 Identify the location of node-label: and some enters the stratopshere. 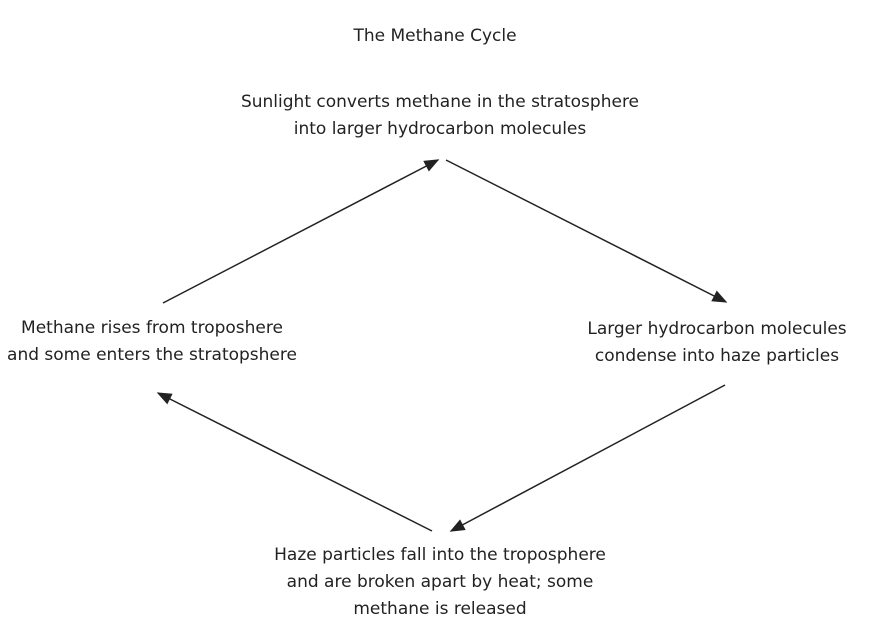
(152, 355).